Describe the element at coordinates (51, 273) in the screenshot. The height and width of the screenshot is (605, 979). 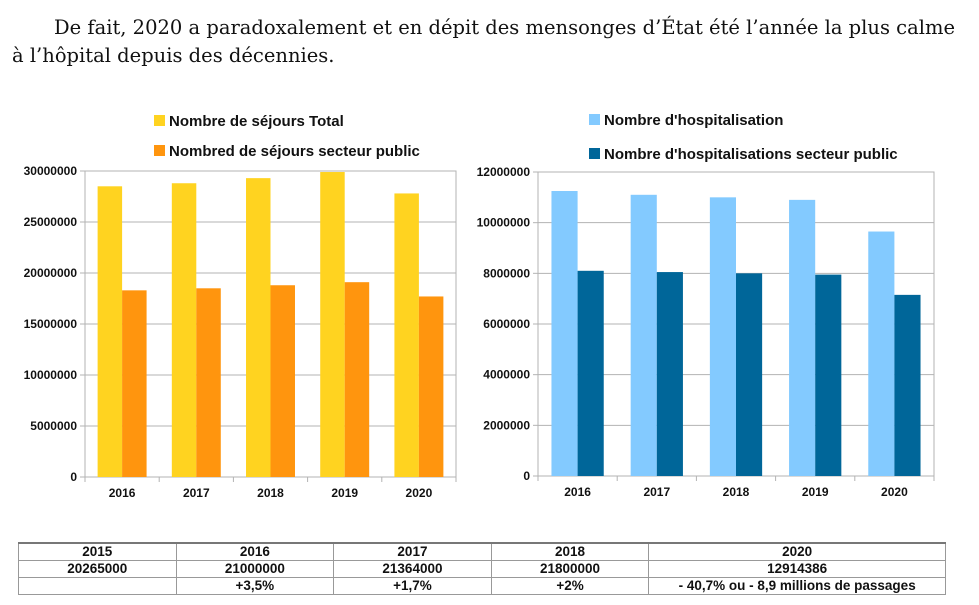
I see `y-tick-label: 20000000` at that location.